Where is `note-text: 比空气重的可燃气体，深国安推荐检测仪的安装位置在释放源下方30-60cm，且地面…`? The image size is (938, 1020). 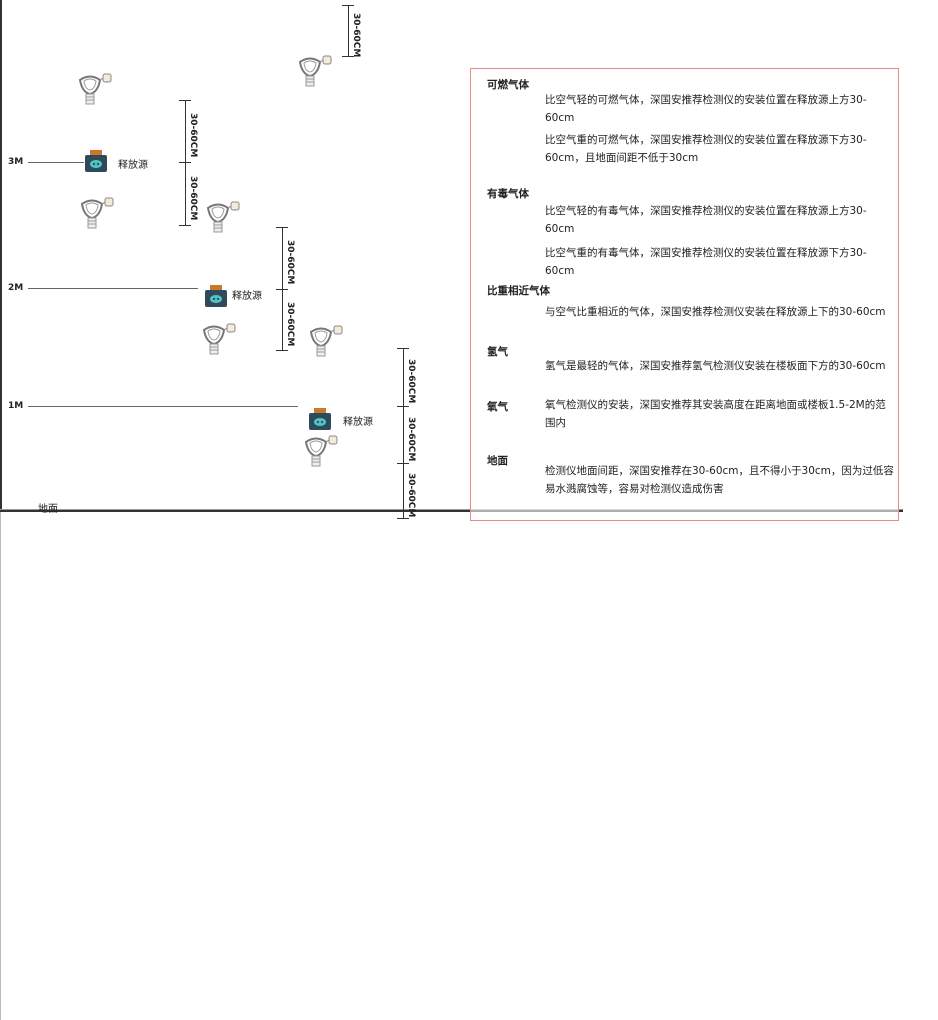 note-text: 比空气重的可燃气体，深国安推荐检测仪的安装位置在释放源下方30-60cm，且地面… is located at coordinates (706, 149).